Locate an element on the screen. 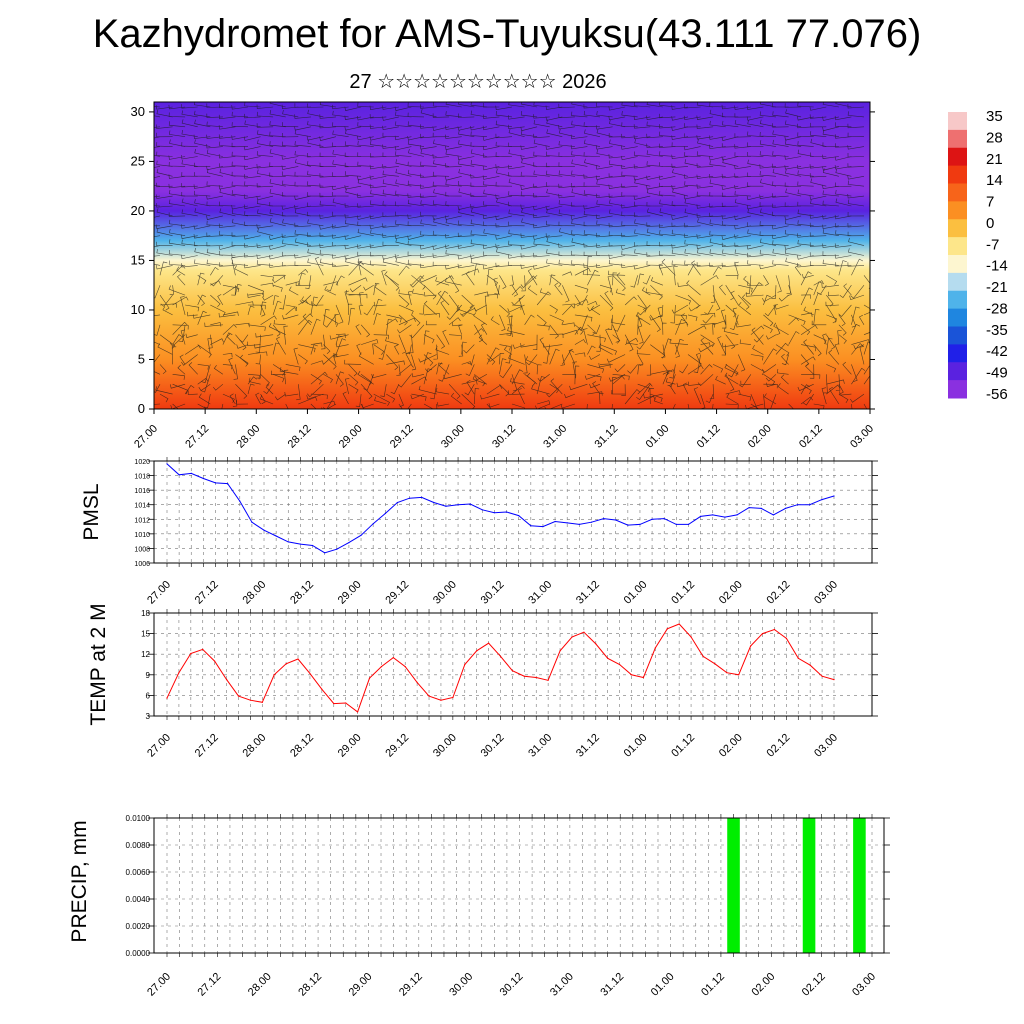 This screenshot has width=1024, height=1024. section-x-tick-label: 29.00 is located at coordinates (351, 437).